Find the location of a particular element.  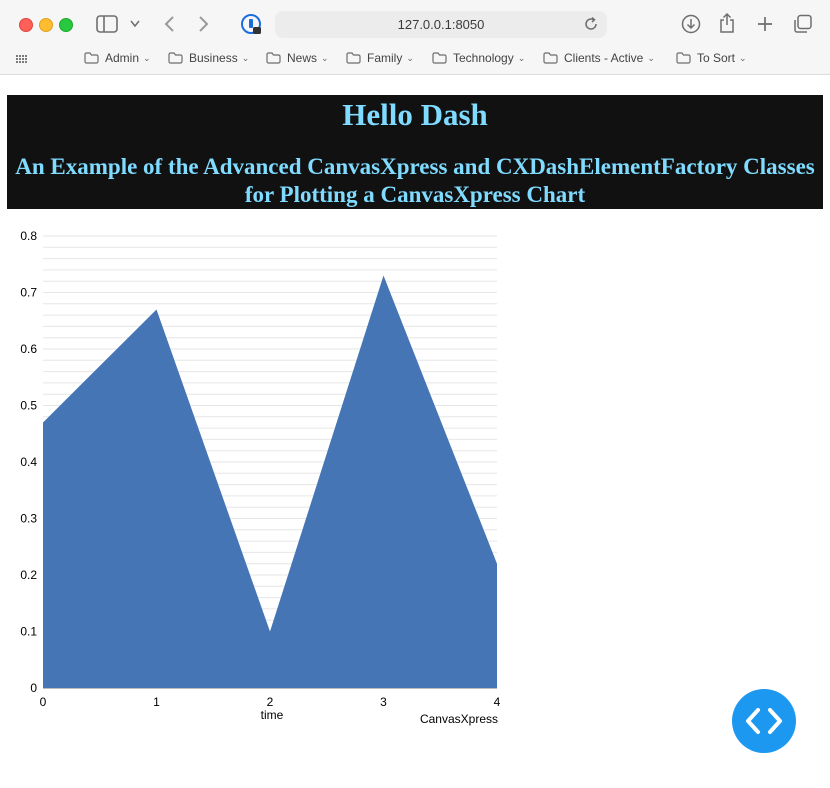

bookmark-folder-to-sort: To Sort ⌄ is located at coordinates (711, 58).